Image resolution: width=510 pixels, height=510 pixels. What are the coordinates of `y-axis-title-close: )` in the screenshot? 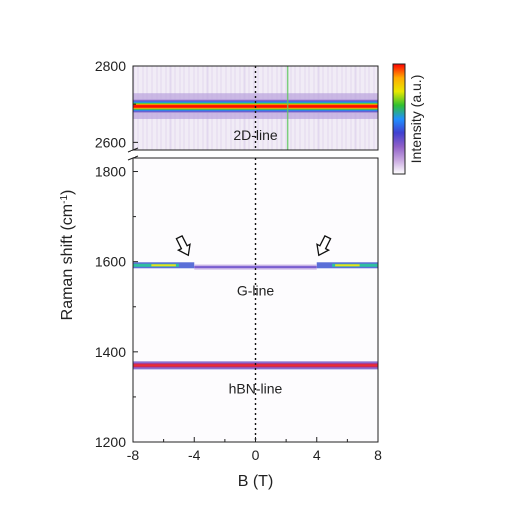 It's located at (67, 192).